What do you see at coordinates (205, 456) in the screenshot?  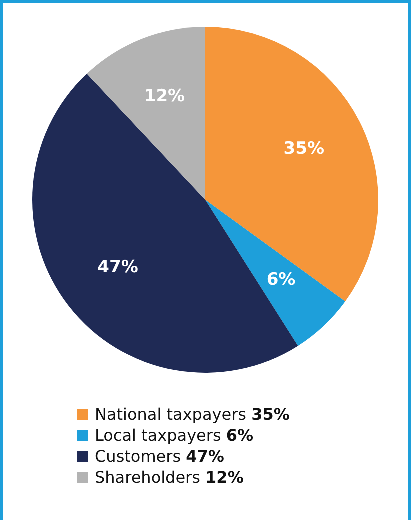 I see `text: 47%` at bounding box center [205, 456].